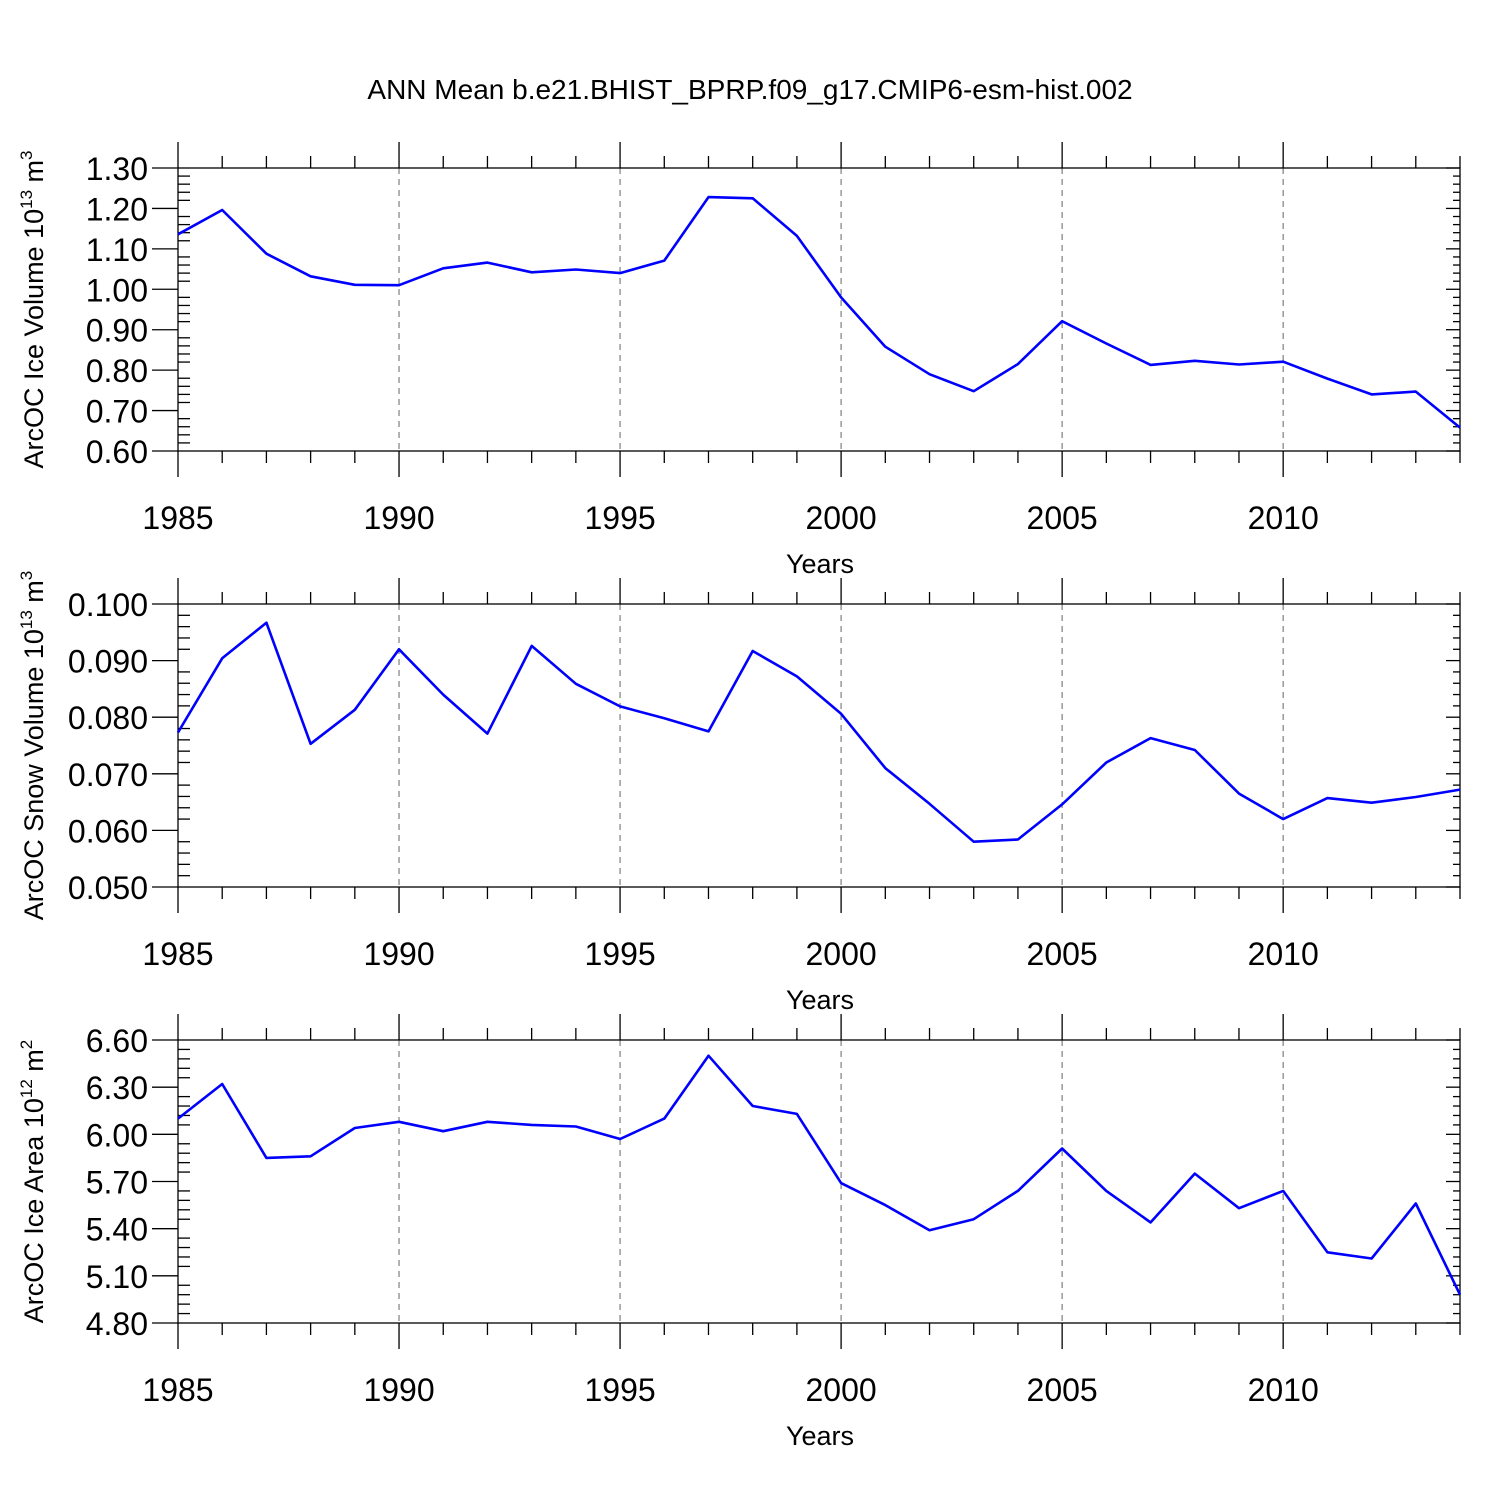  What do you see at coordinates (117, 290) in the screenshot?
I see `panel-1-y-tick-label: 1.00` at bounding box center [117, 290].